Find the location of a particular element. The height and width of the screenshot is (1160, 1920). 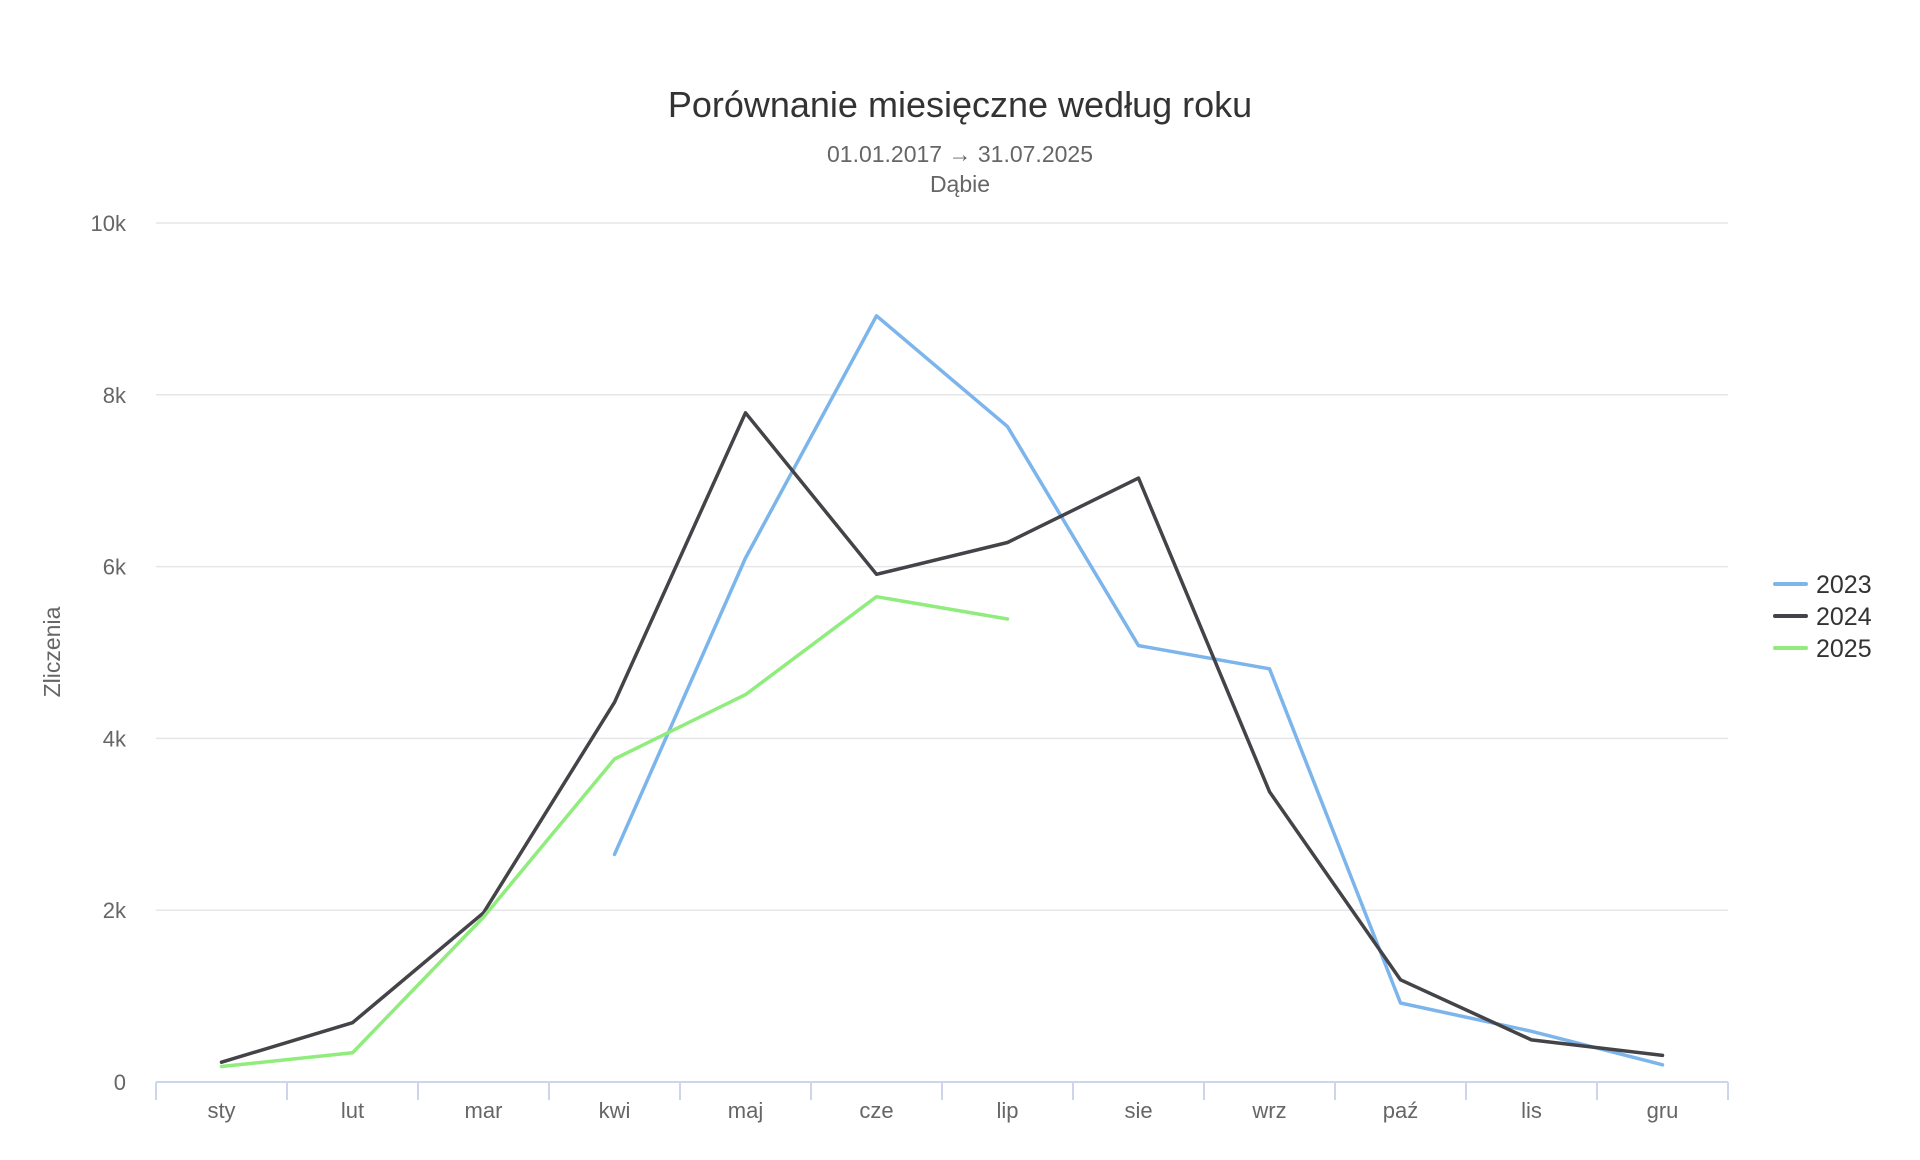

chart-subtitle-date-range: 01.01.2017 → 31.07.2025 is located at coordinates (960, 154).